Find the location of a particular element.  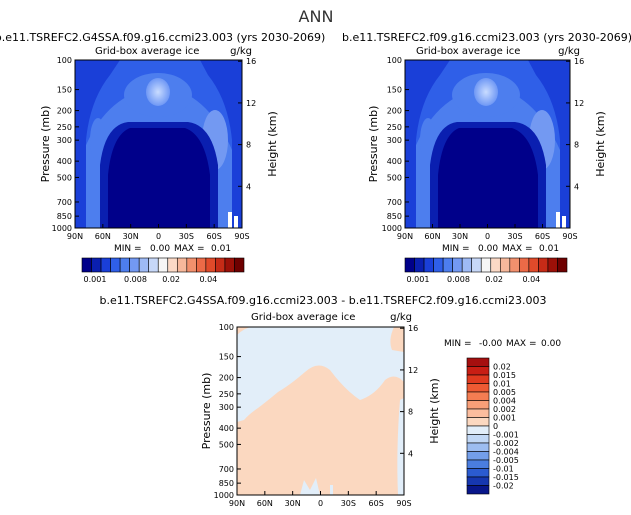

y-tick-label: 300 is located at coordinates (64, 140).